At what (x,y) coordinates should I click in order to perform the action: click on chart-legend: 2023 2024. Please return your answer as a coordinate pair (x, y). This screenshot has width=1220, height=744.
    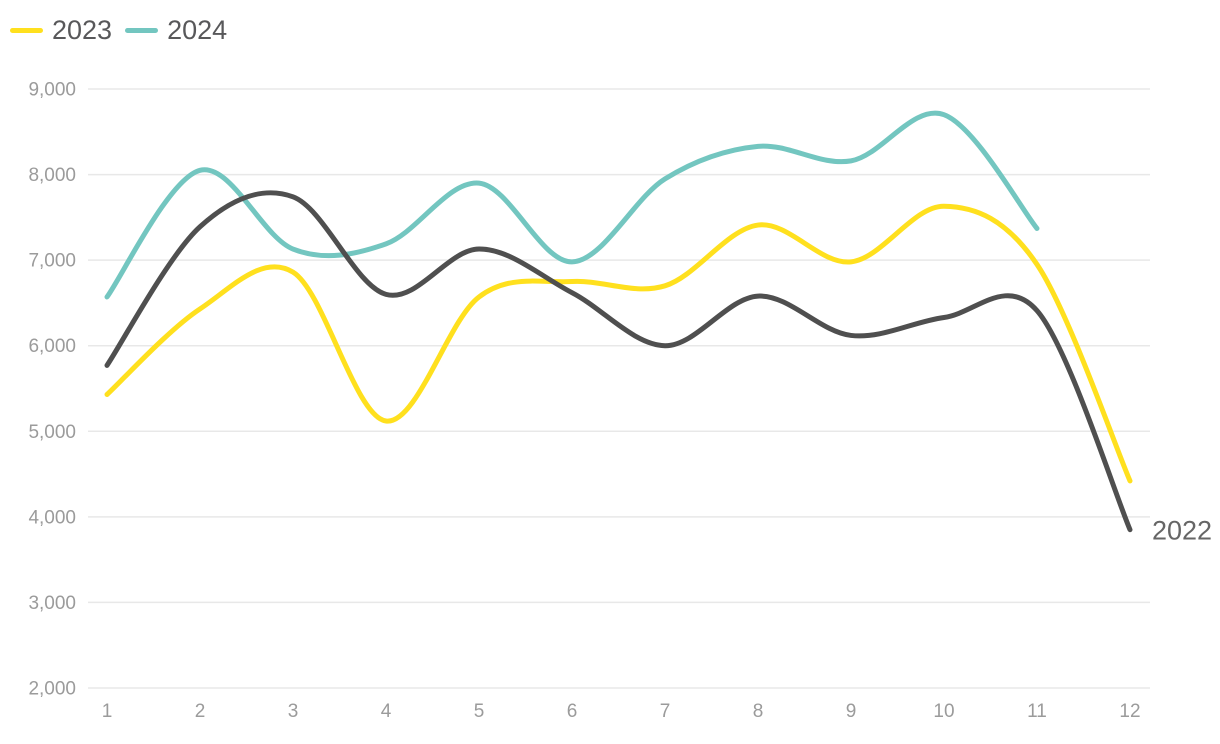
    Looking at the image, I should click on (118, 30).